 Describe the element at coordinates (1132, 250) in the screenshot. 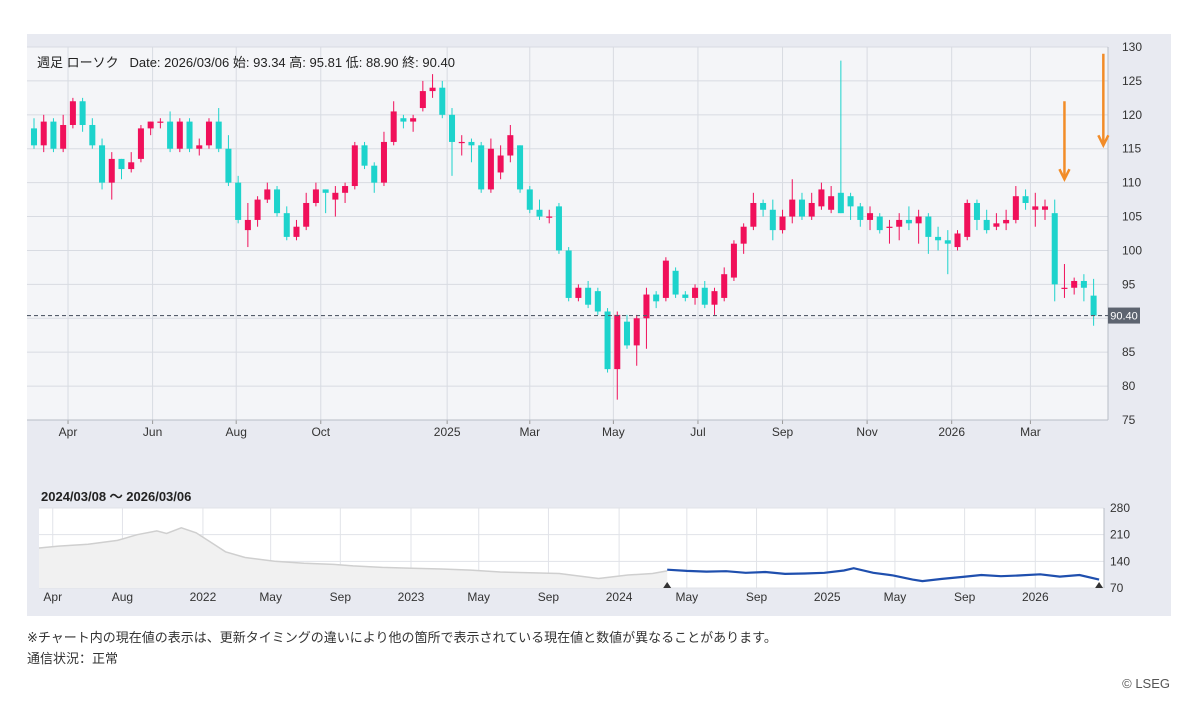

I see `y-tick-label: 100` at that location.